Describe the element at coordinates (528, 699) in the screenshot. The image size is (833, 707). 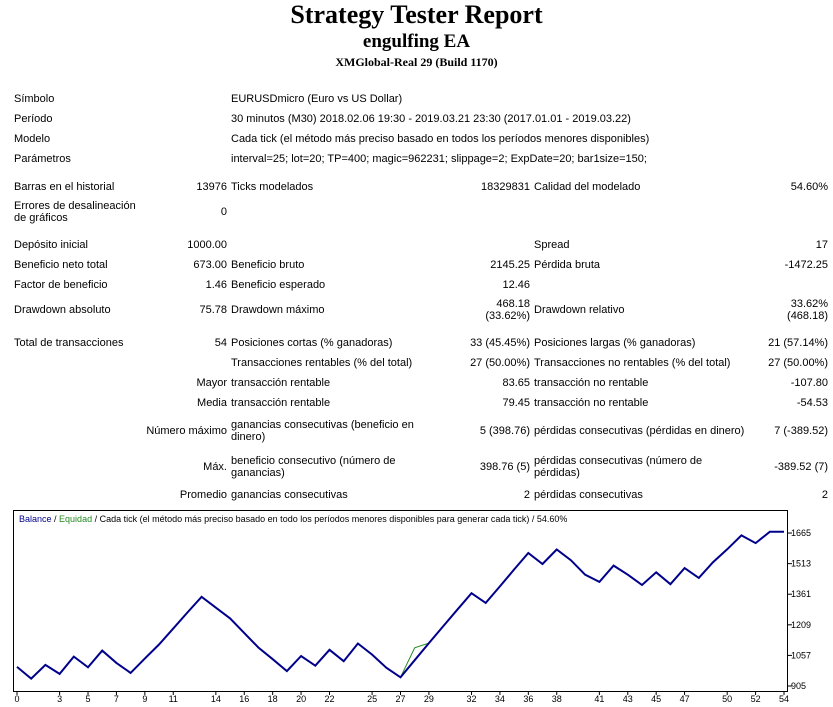
I see `x-tick-label: 36` at that location.